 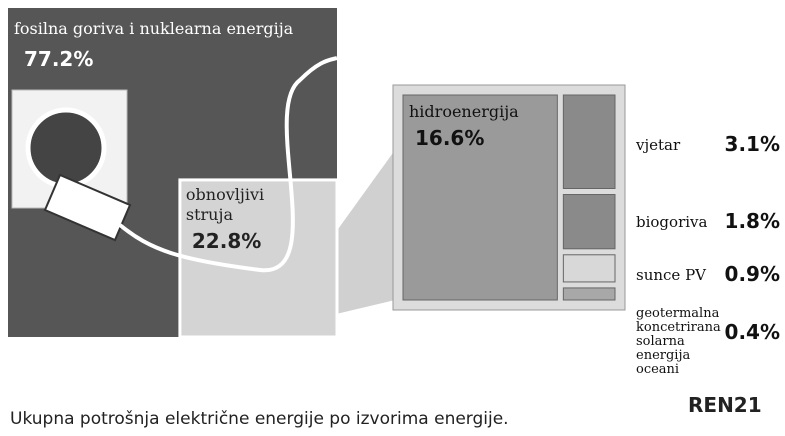 What do you see at coordinates (752, 332) in the screenshot?
I see `value-label: 0.4%` at bounding box center [752, 332].